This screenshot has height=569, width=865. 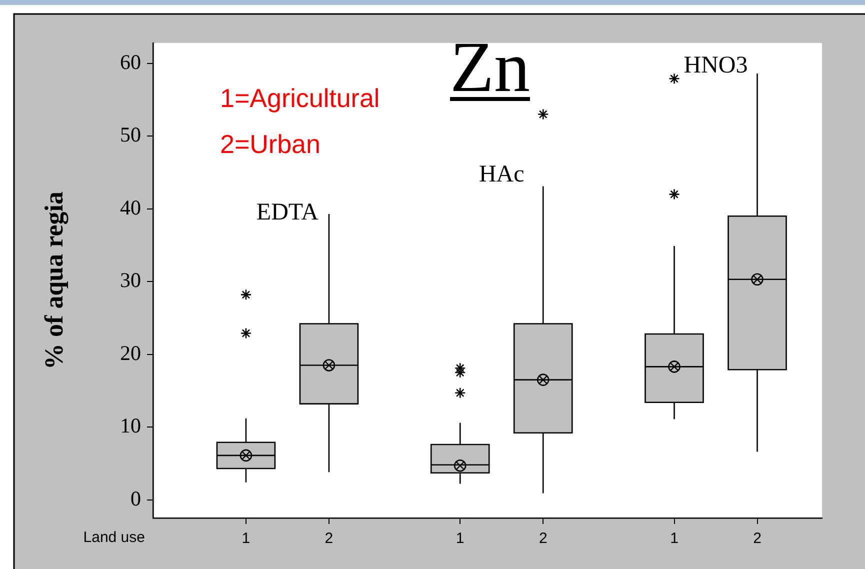 I want to click on y-axis-title: % of aqua regia, so click(x=53, y=281).